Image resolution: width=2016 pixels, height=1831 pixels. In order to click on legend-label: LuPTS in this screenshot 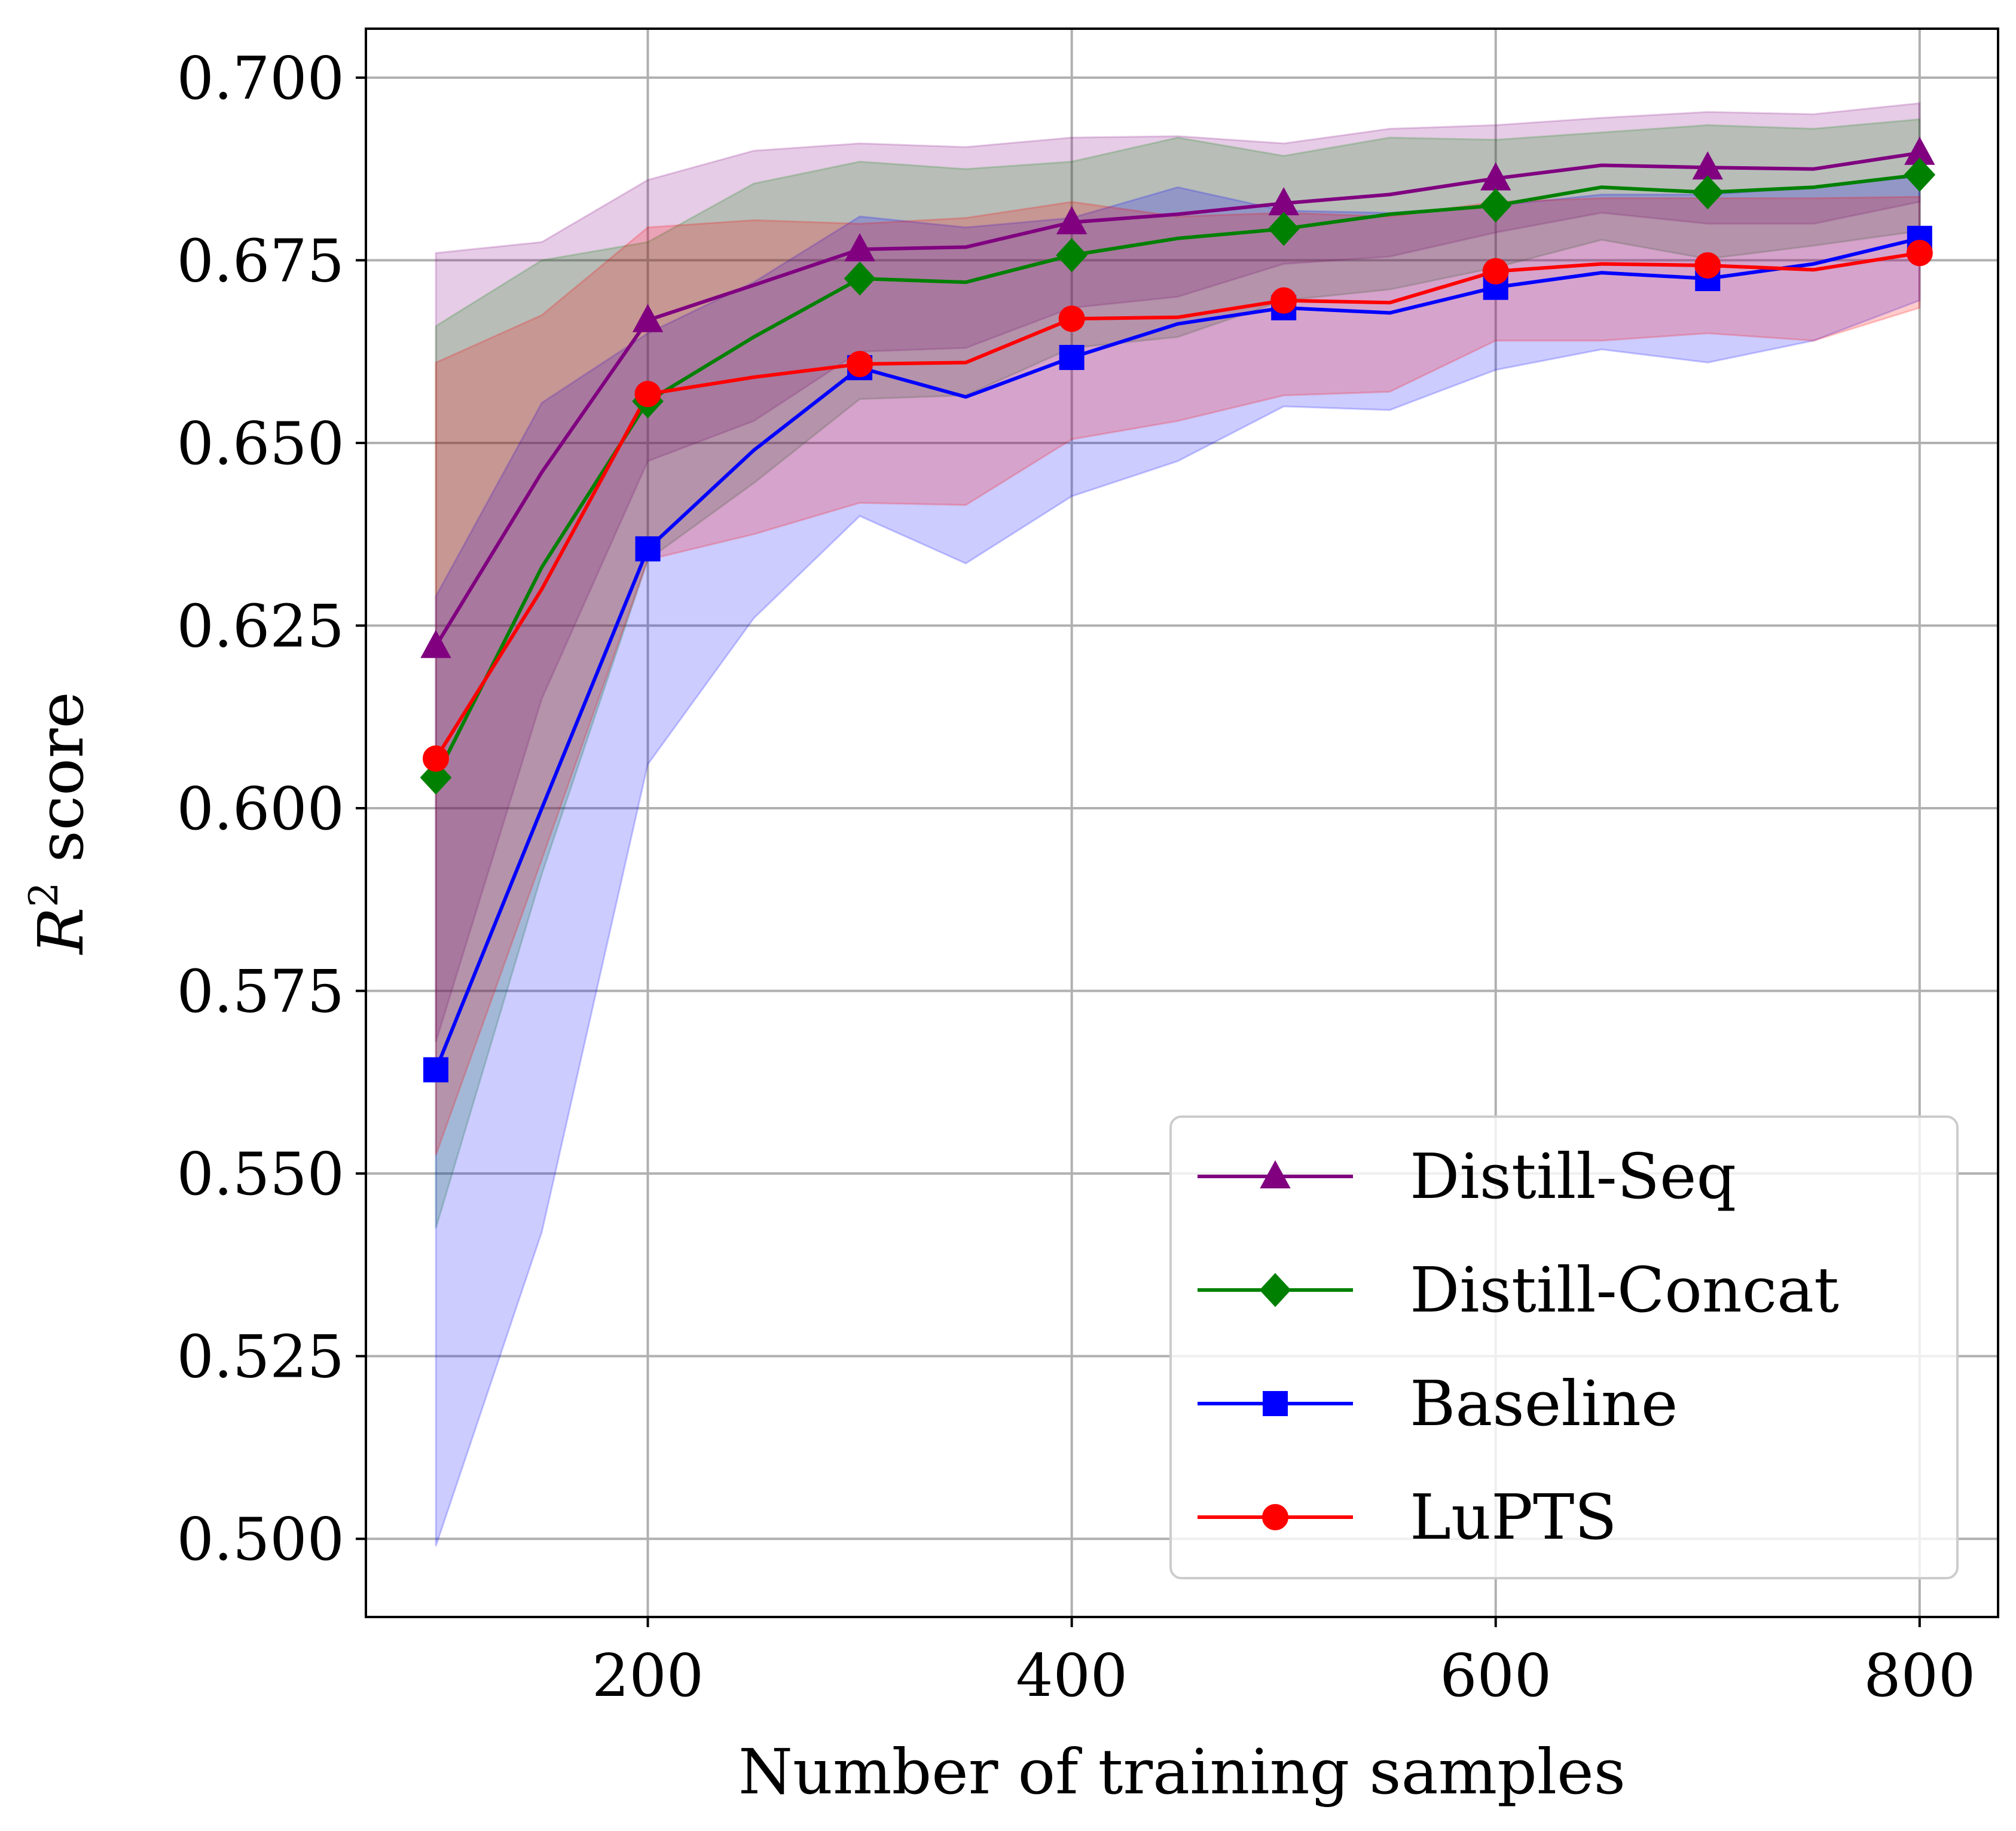, I will do `click(1513, 1518)`.